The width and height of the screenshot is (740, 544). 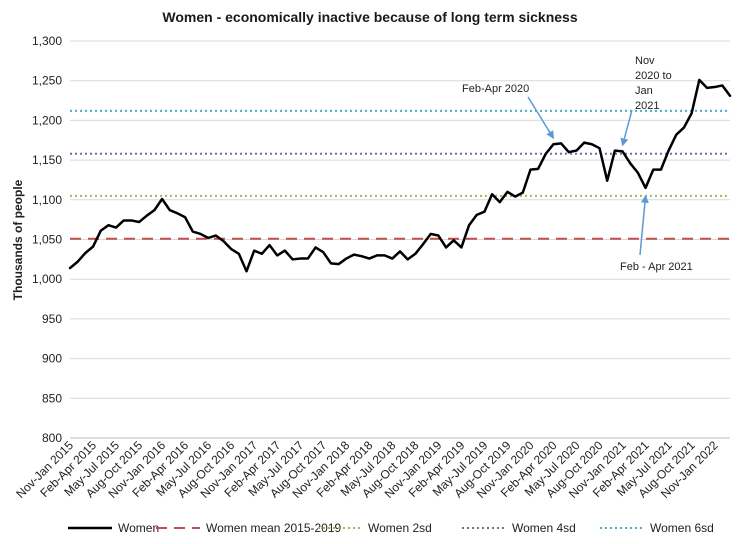 What do you see at coordinates (47, 200) in the screenshot?
I see `y-tick-label: 1,100` at bounding box center [47, 200].